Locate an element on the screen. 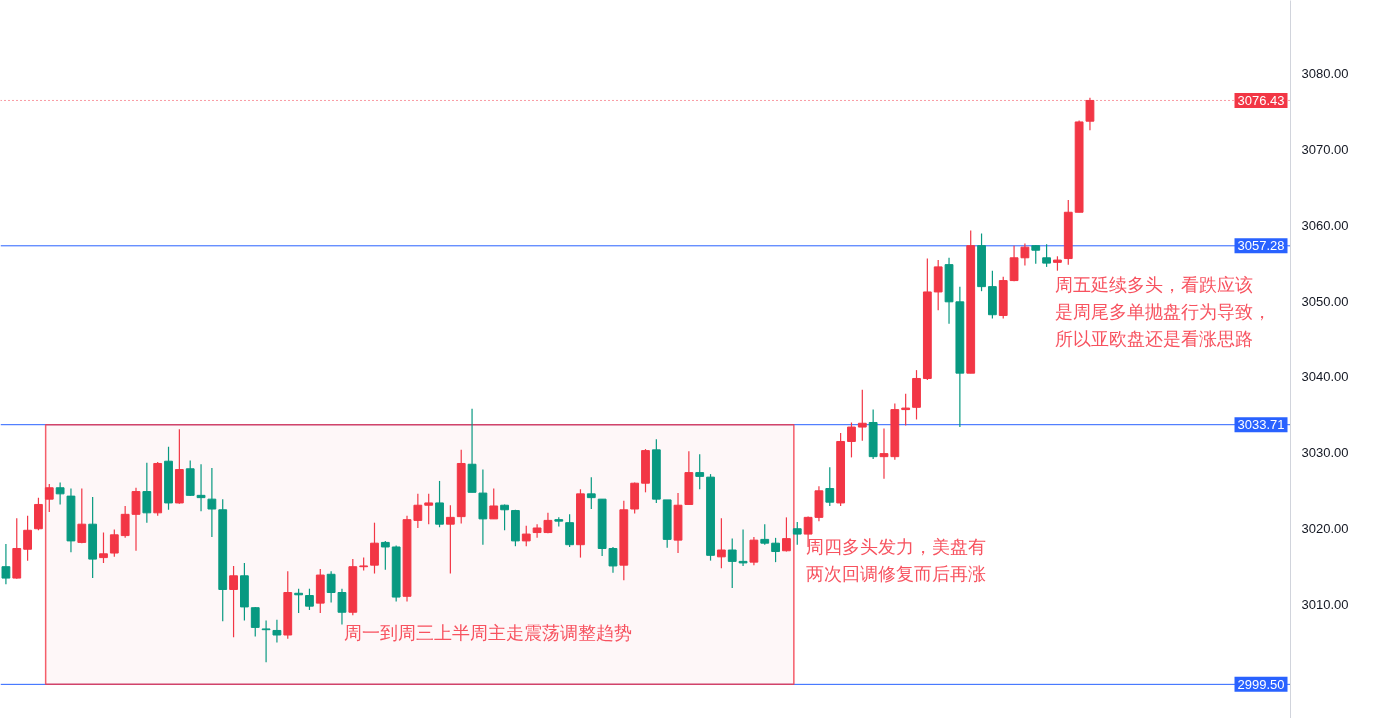 The image size is (1374, 718). y-tick-label: 3080.00 is located at coordinates (1325, 73).